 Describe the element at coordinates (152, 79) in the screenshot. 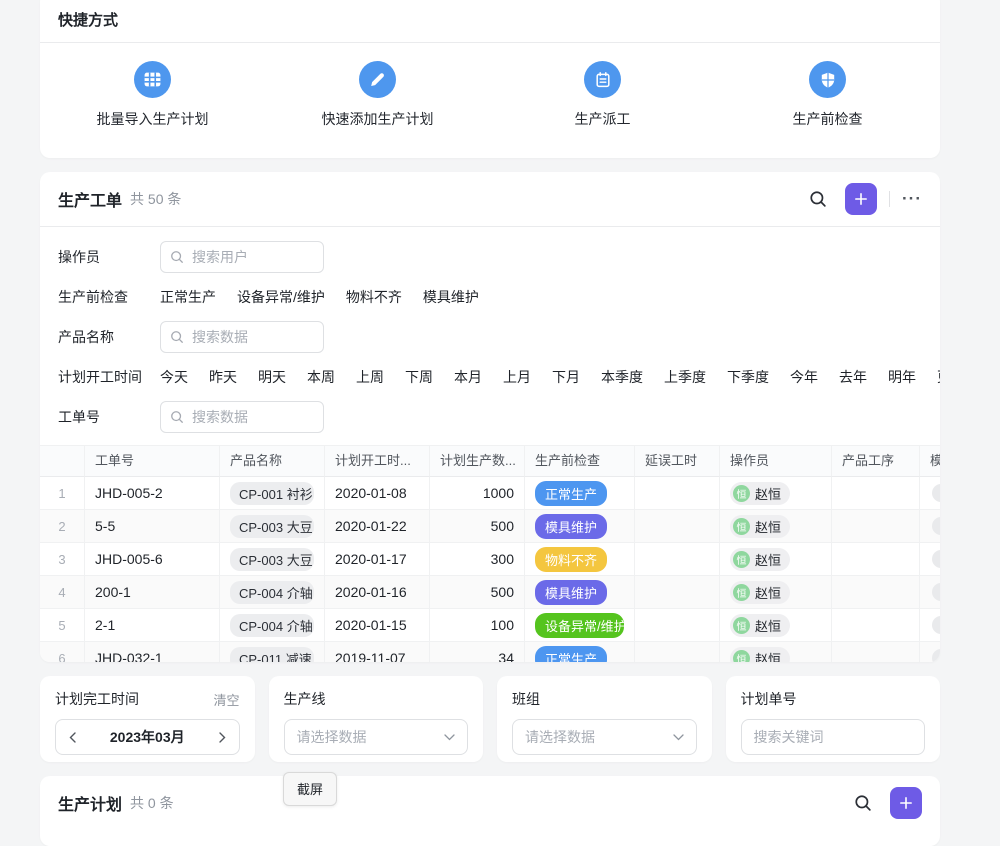

I see `grid-icon` at that location.